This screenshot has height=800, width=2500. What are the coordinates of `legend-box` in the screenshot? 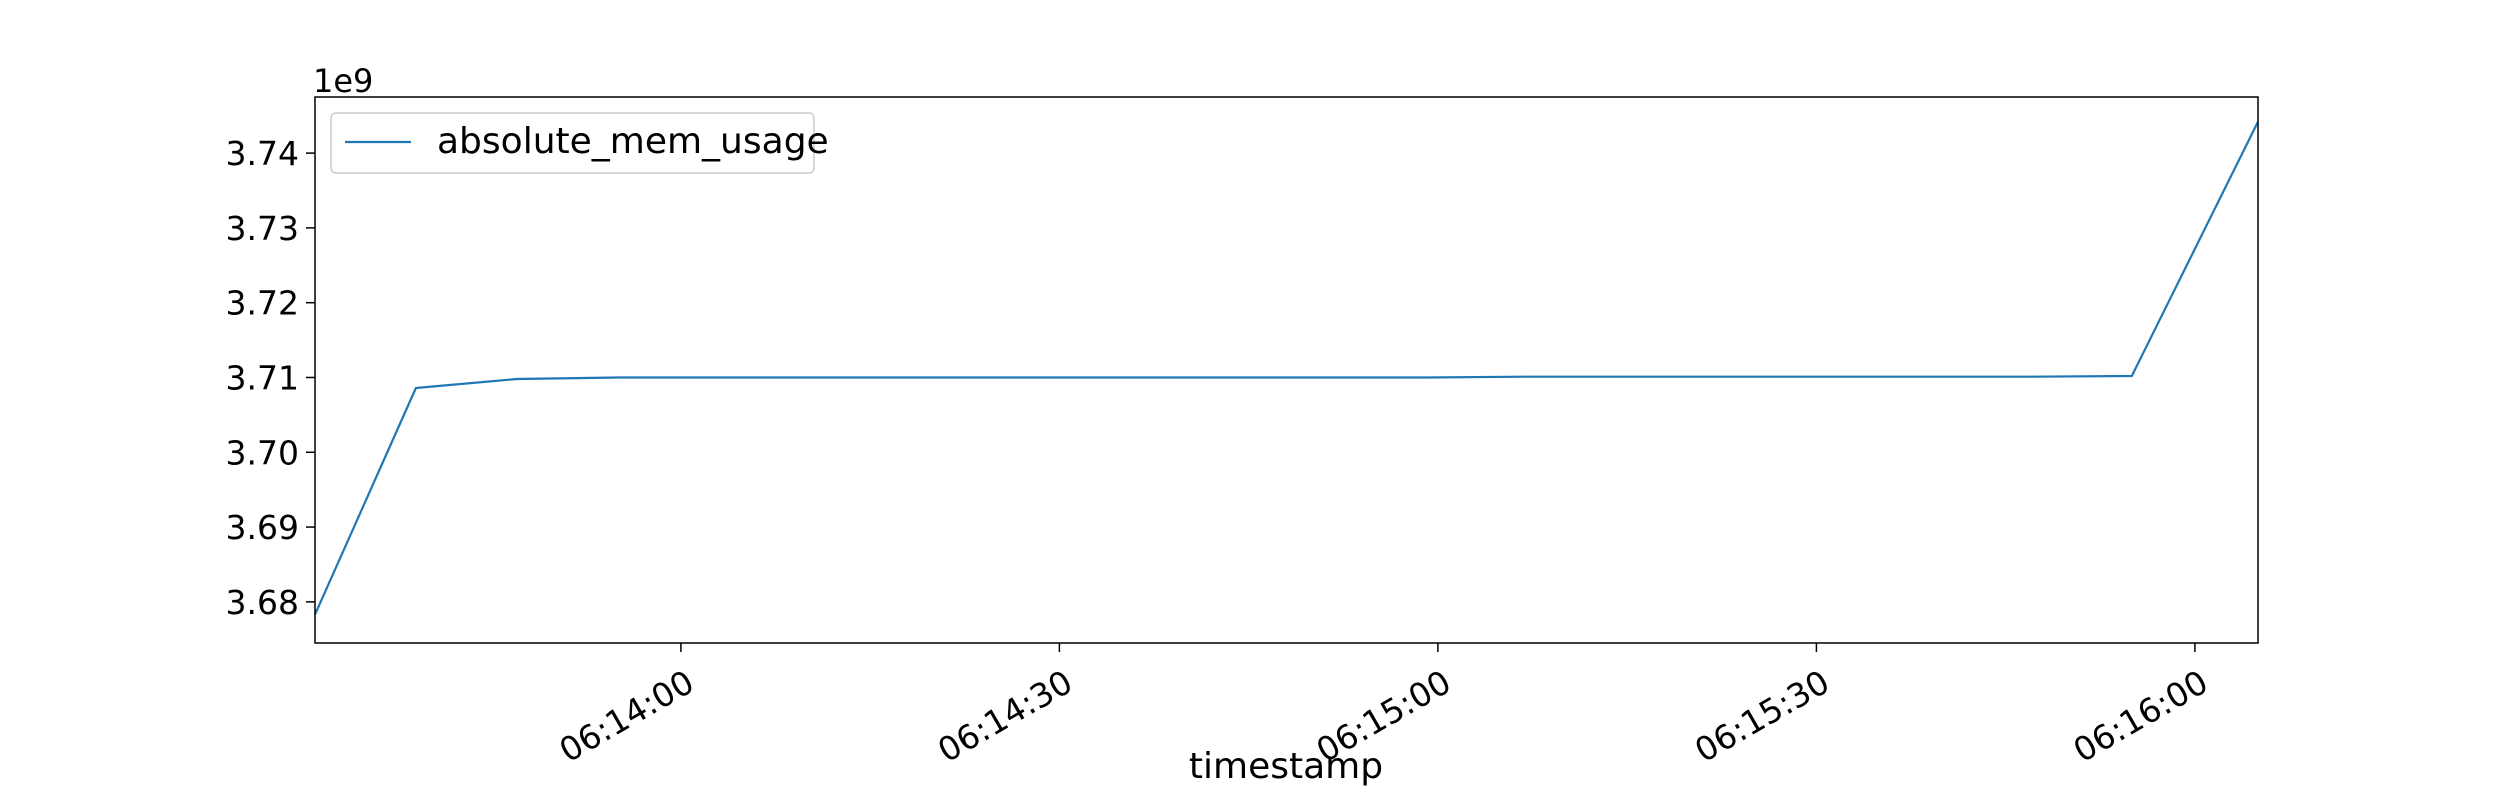 It's located at (572, 143).